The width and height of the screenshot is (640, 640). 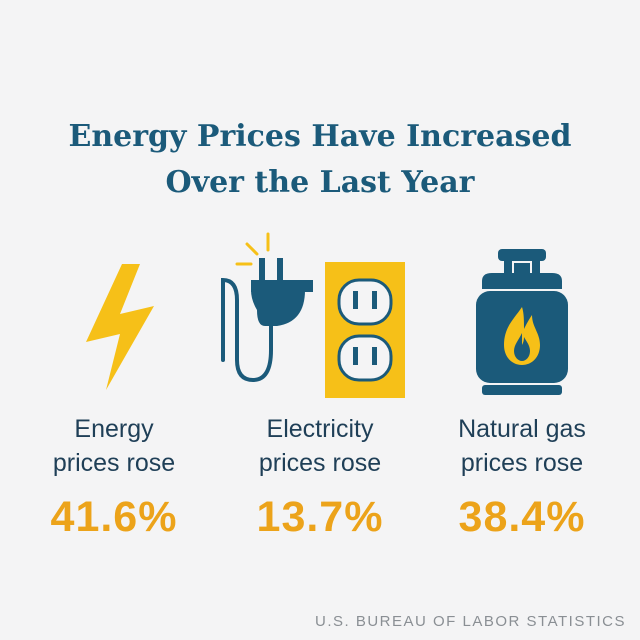 I want to click on gas-tank-icon, so click(x=522, y=322).